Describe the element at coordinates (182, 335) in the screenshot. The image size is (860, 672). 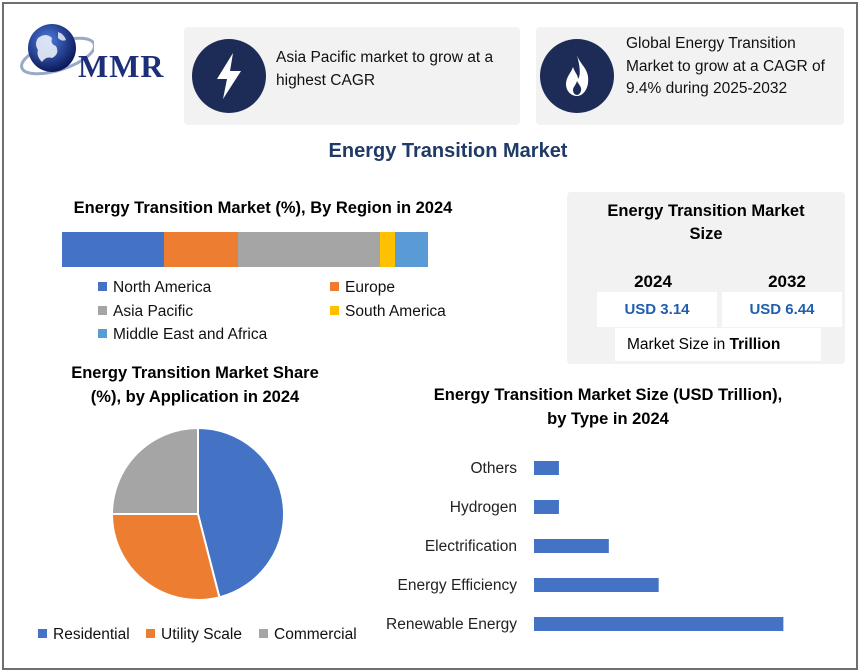
I see `legend-middle-east-africa: Middle East and Africa` at that location.